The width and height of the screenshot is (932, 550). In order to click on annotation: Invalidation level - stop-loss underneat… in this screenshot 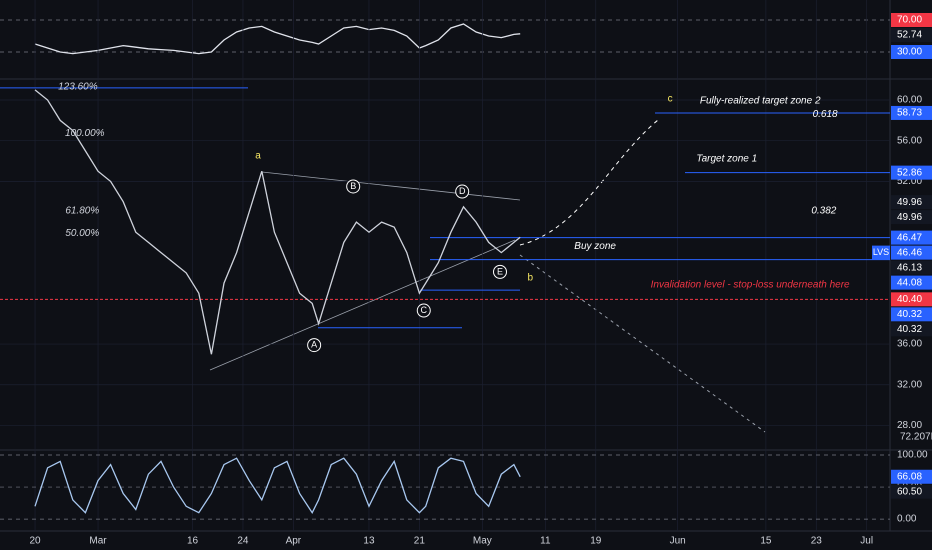, I will do `click(750, 285)`.